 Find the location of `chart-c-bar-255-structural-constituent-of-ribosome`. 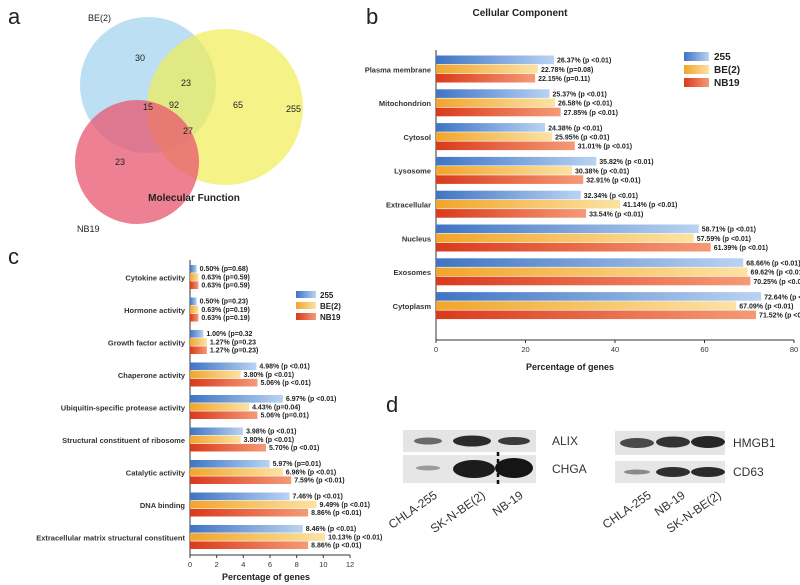

chart-c-bar-255-structural-constituent-of-ribosome is located at coordinates (217, 431).